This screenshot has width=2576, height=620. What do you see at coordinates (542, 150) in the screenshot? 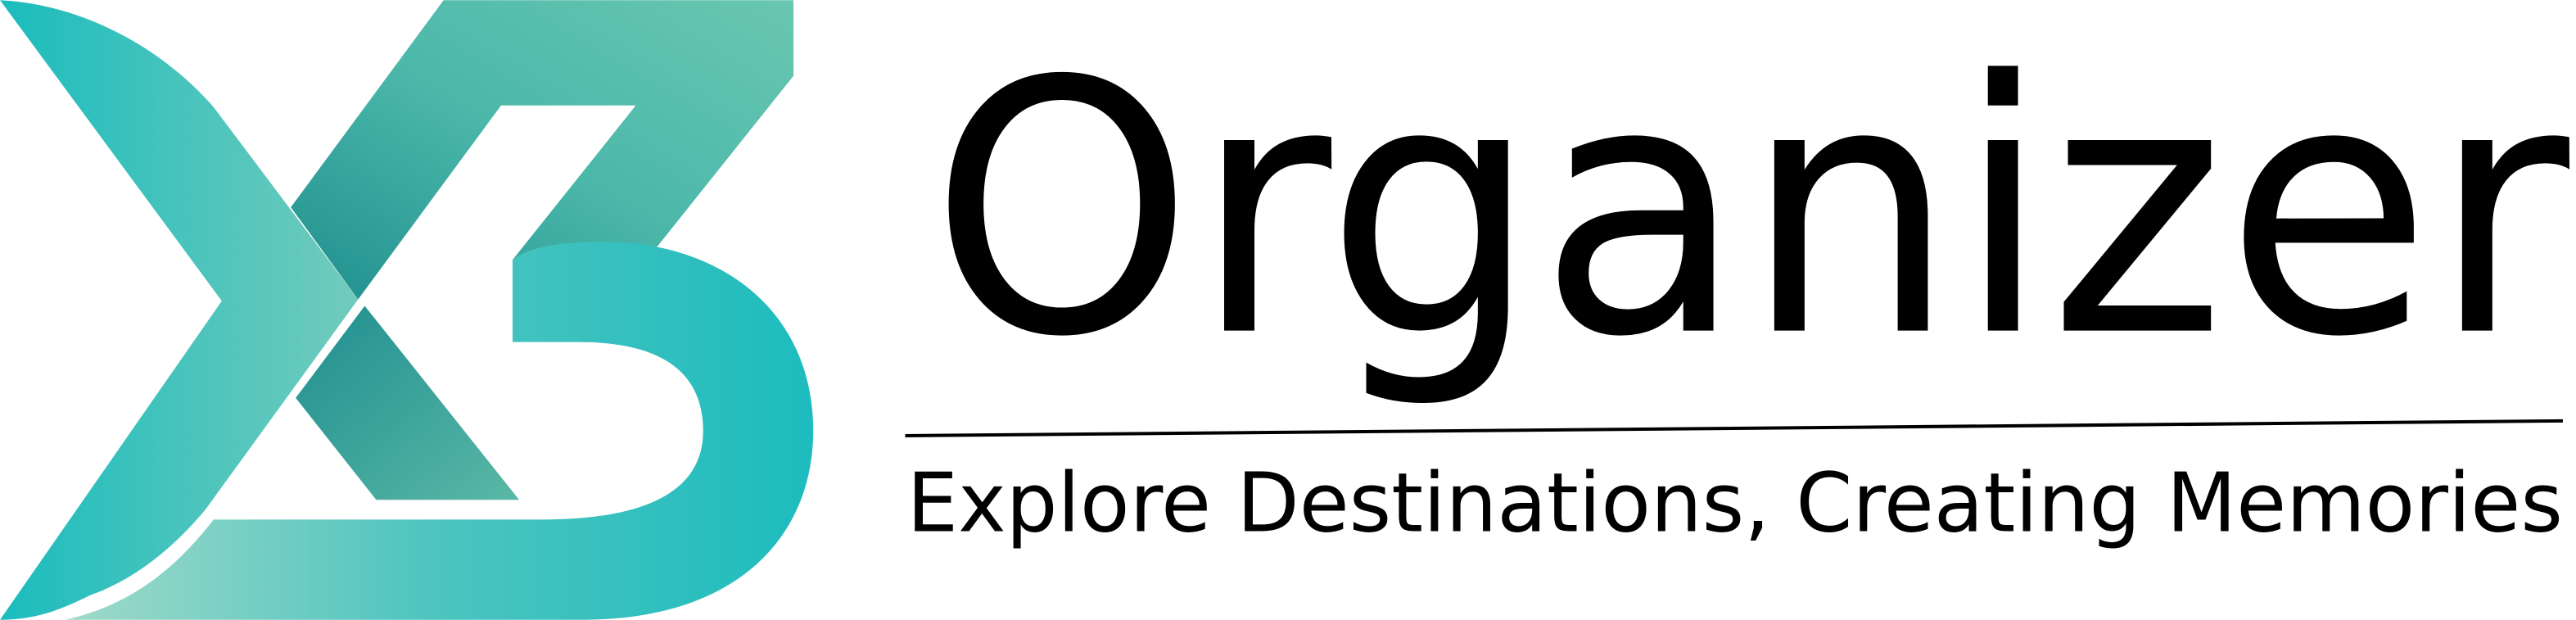
I see `mark-upper-arm` at bounding box center [542, 150].